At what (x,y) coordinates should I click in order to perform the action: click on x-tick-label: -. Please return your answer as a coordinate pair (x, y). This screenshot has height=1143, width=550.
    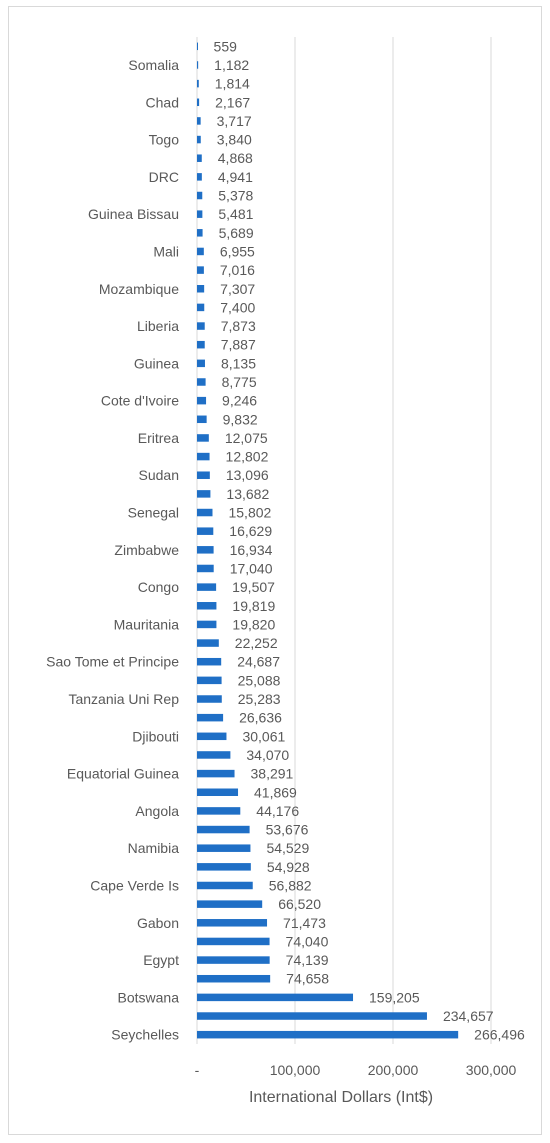
    Looking at the image, I should click on (197, 1070).